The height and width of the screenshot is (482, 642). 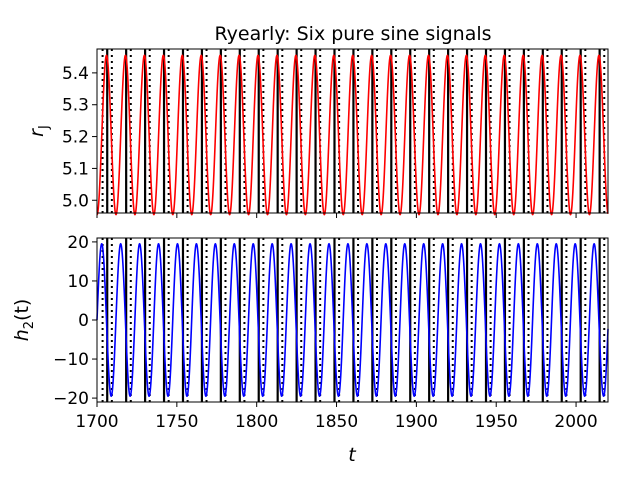 I want to click on x-tick-label: 1850, so click(x=336, y=422).